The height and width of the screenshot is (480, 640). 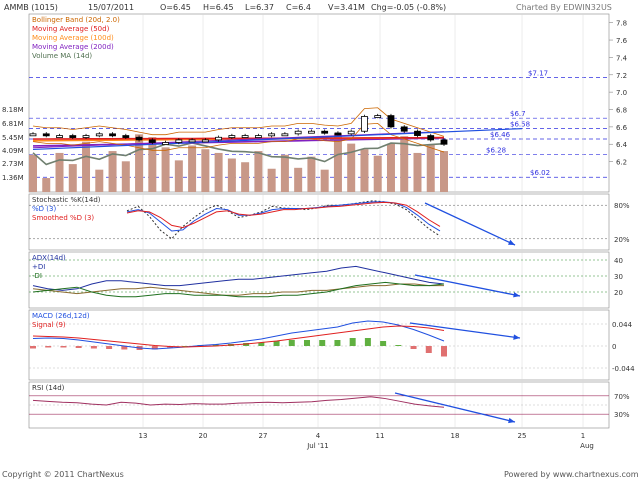 What do you see at coordinates (520, 125) in the screenshot?
I see `price-level-label: $6.58` at bounding box center [520, 125].